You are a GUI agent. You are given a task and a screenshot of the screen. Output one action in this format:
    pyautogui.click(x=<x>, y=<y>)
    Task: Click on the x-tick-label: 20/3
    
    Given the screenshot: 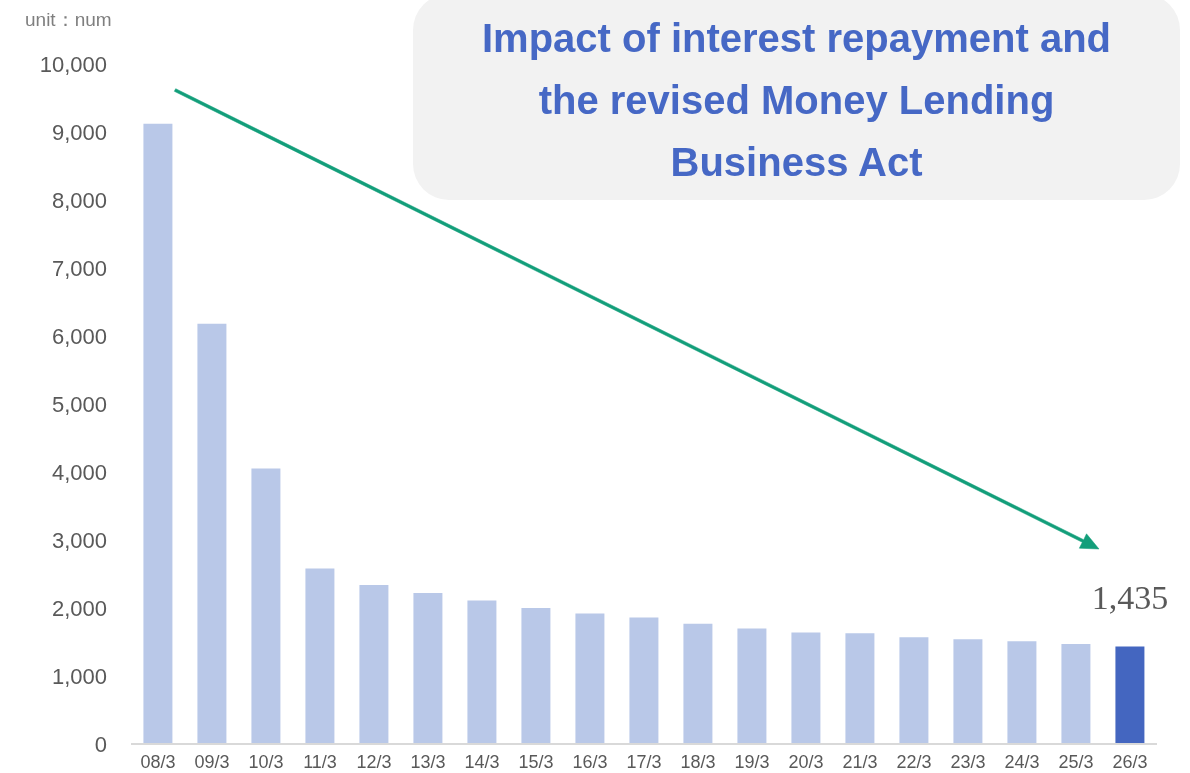 What is the action you would take?
    pyautogui.click(x=806, y=762)
    